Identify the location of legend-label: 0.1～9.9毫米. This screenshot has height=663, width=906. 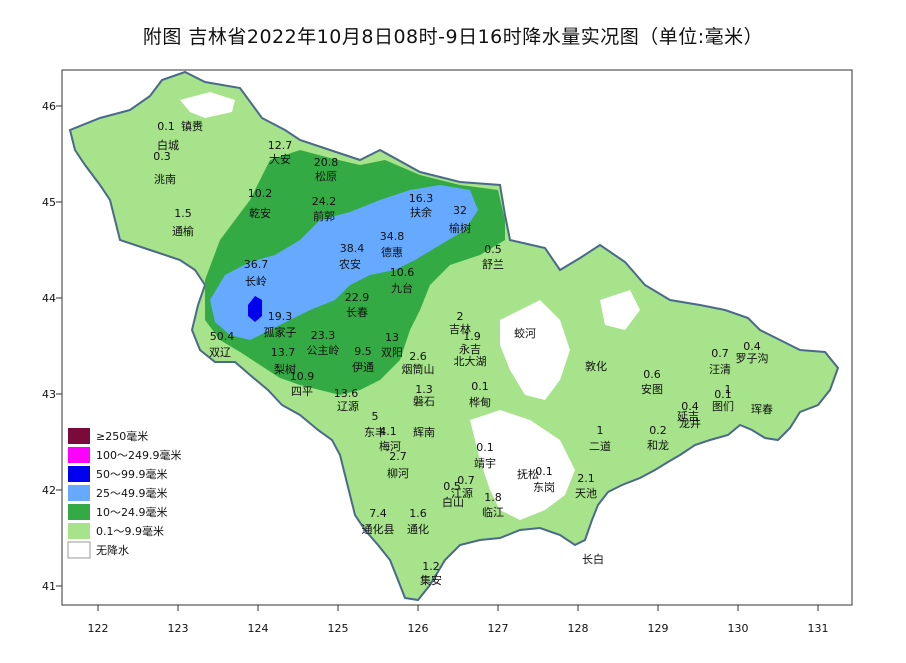
(130, 531).